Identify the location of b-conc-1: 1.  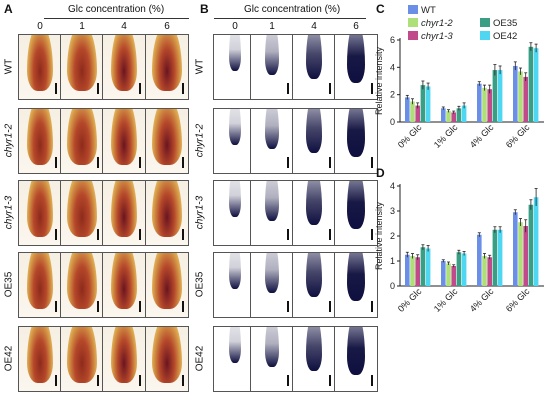
(272, 26).